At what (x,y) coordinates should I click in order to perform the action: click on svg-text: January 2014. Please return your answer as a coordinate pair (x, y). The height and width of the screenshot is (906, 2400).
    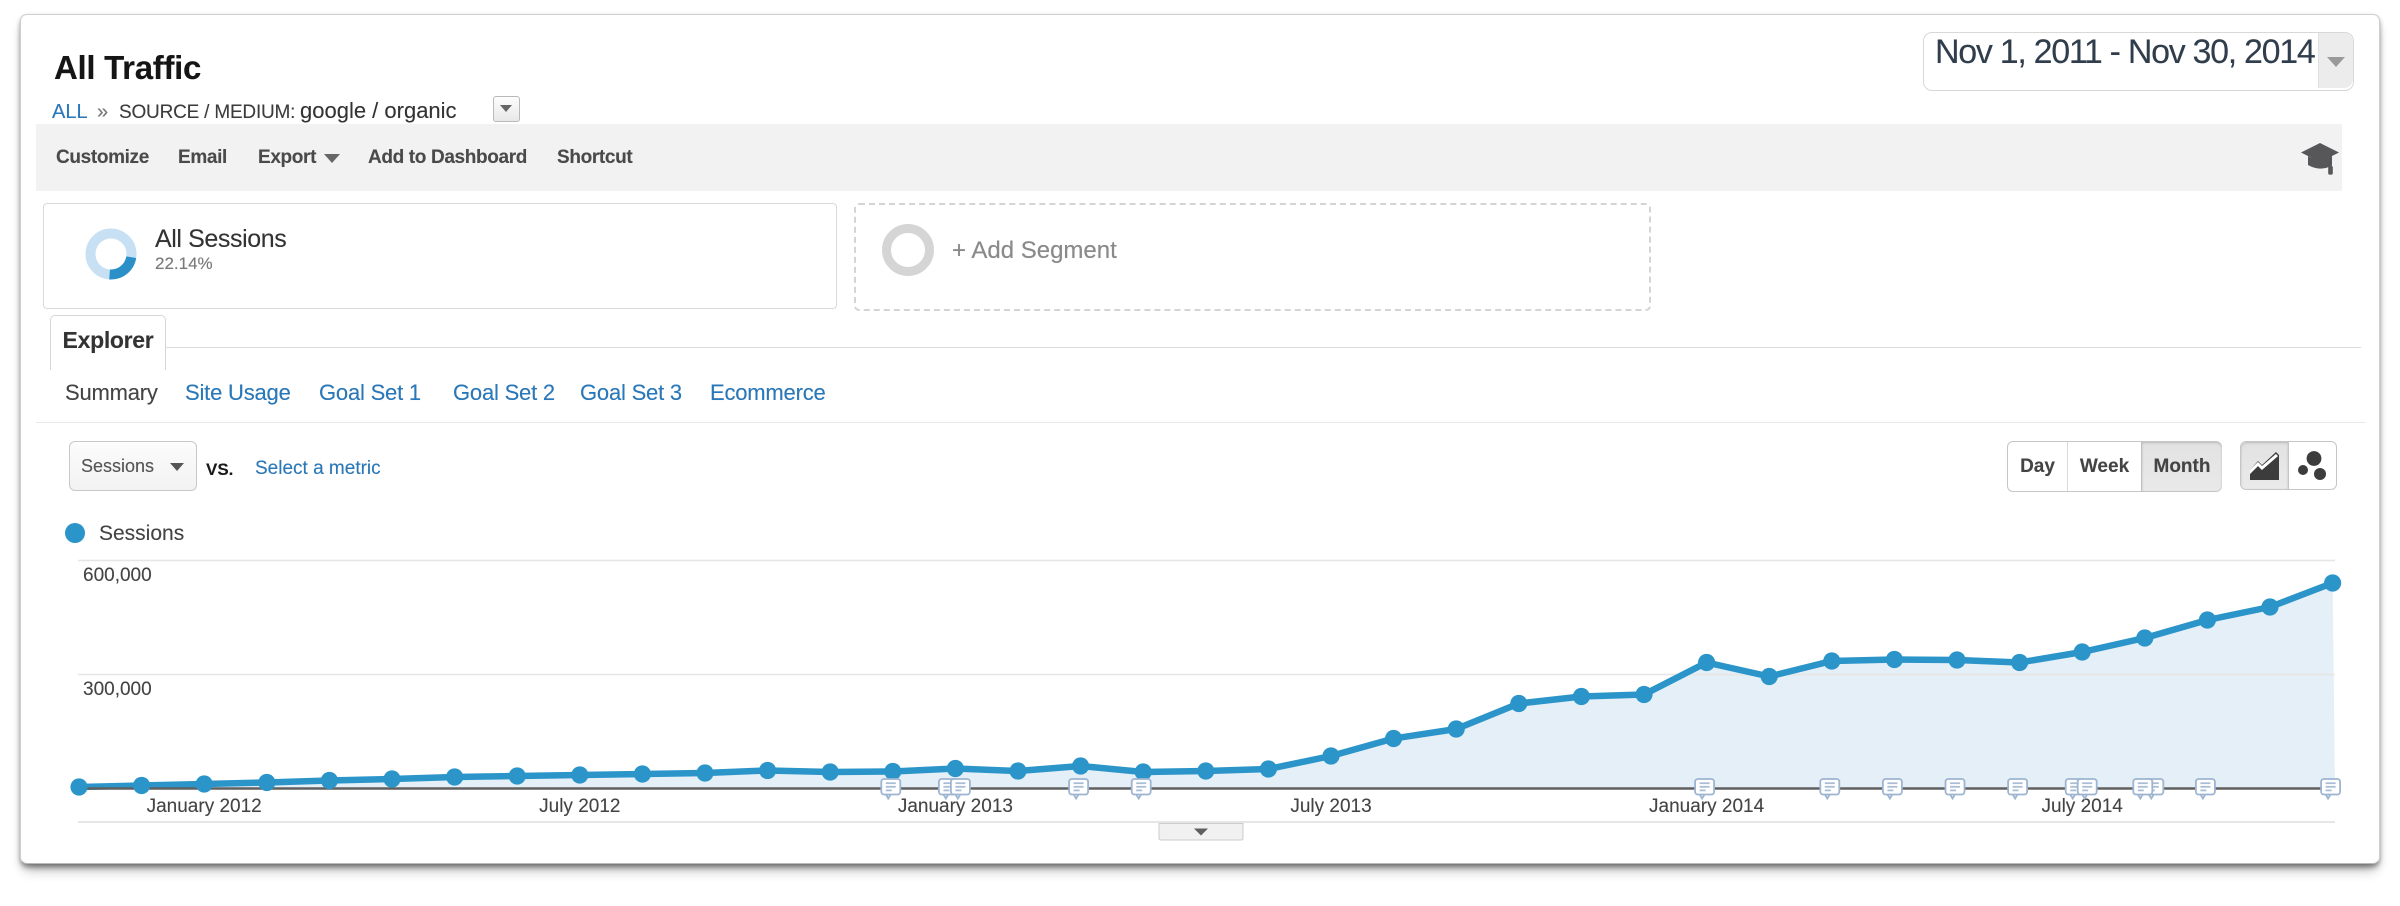
    Looking at the image, I should click on (1707, 806).